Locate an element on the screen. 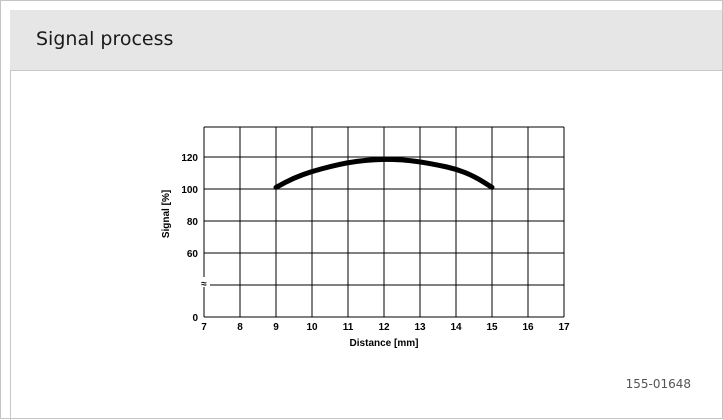 The width and height of the screenshot is (723, 420). section-header: Signal process is located at coordinates (366, 40).